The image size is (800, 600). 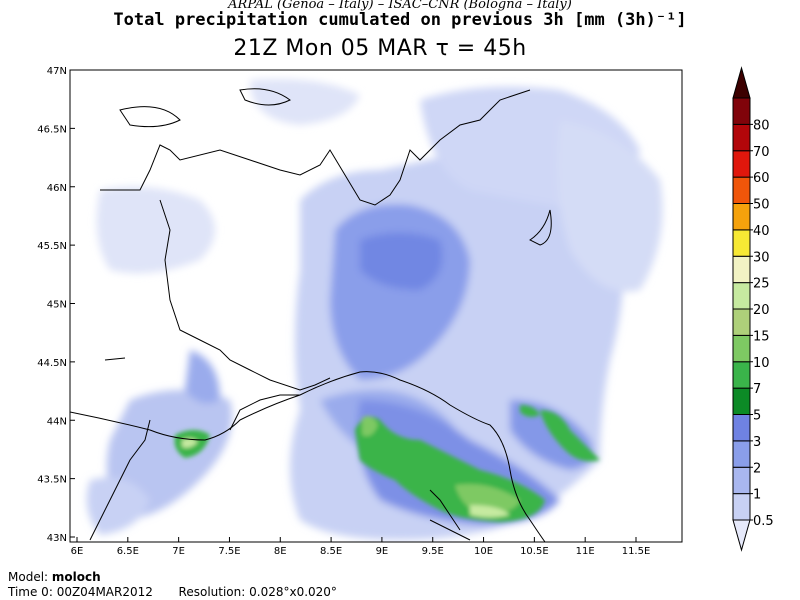 What do you see at coordinates (52, 480) in the screenshot?
I see `lat-tick-label: 43.5N` at bounding box center [52, 480].